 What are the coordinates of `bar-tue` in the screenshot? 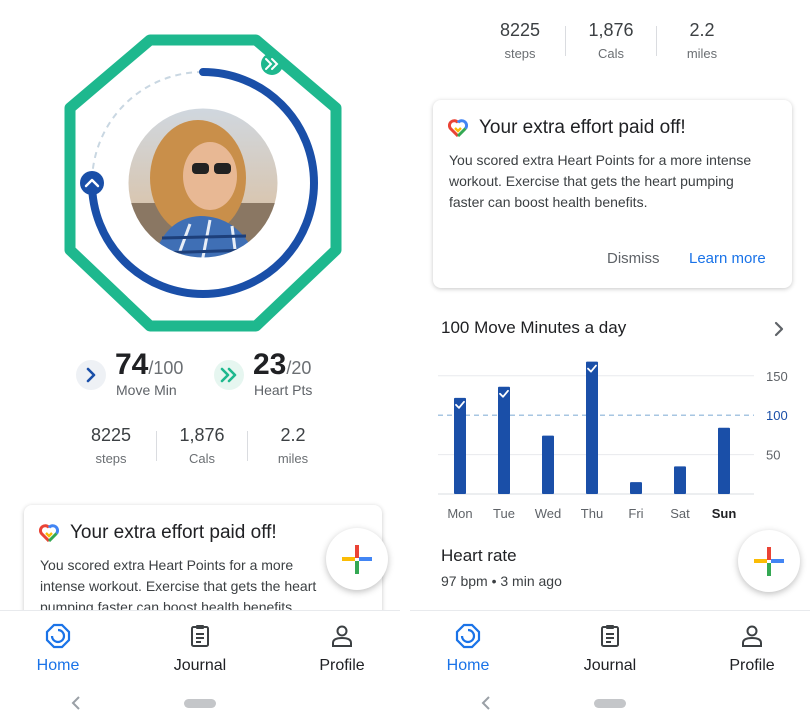 It's located at (504, 440).